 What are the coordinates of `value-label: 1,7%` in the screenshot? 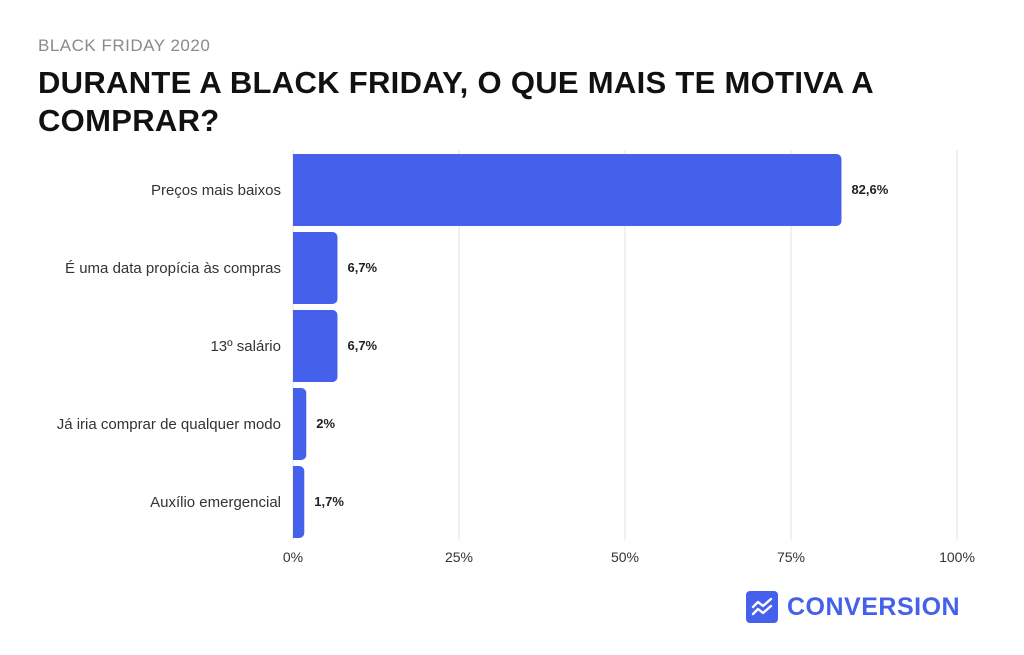 It's located at (329, 501).